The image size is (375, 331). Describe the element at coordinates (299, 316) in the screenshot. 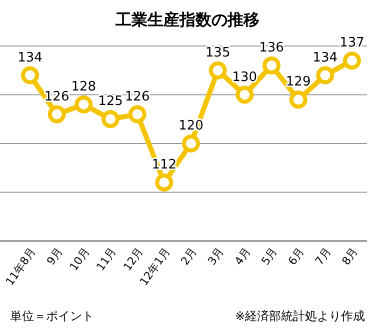

I see `text: ※経済部統計処より作成` at that location.